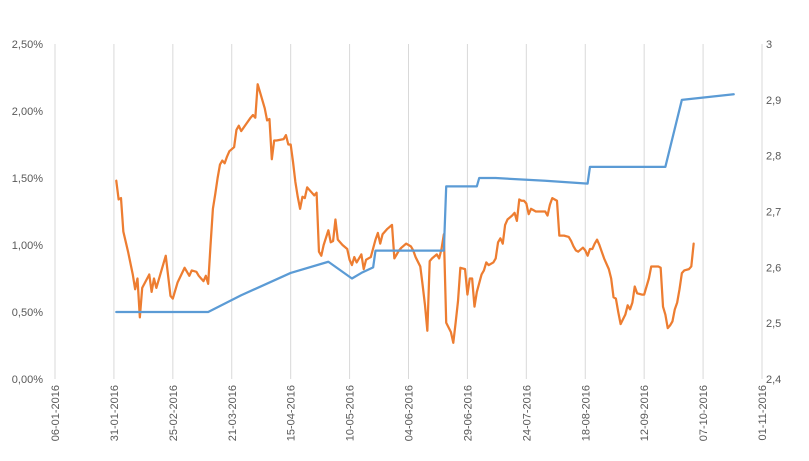 This screenshot has width=809, height=461. What do you see at coordinates (773, 324) in the screenshot?
I see `y-right-tick-label: 2,5` at bounding box center [773, 324].